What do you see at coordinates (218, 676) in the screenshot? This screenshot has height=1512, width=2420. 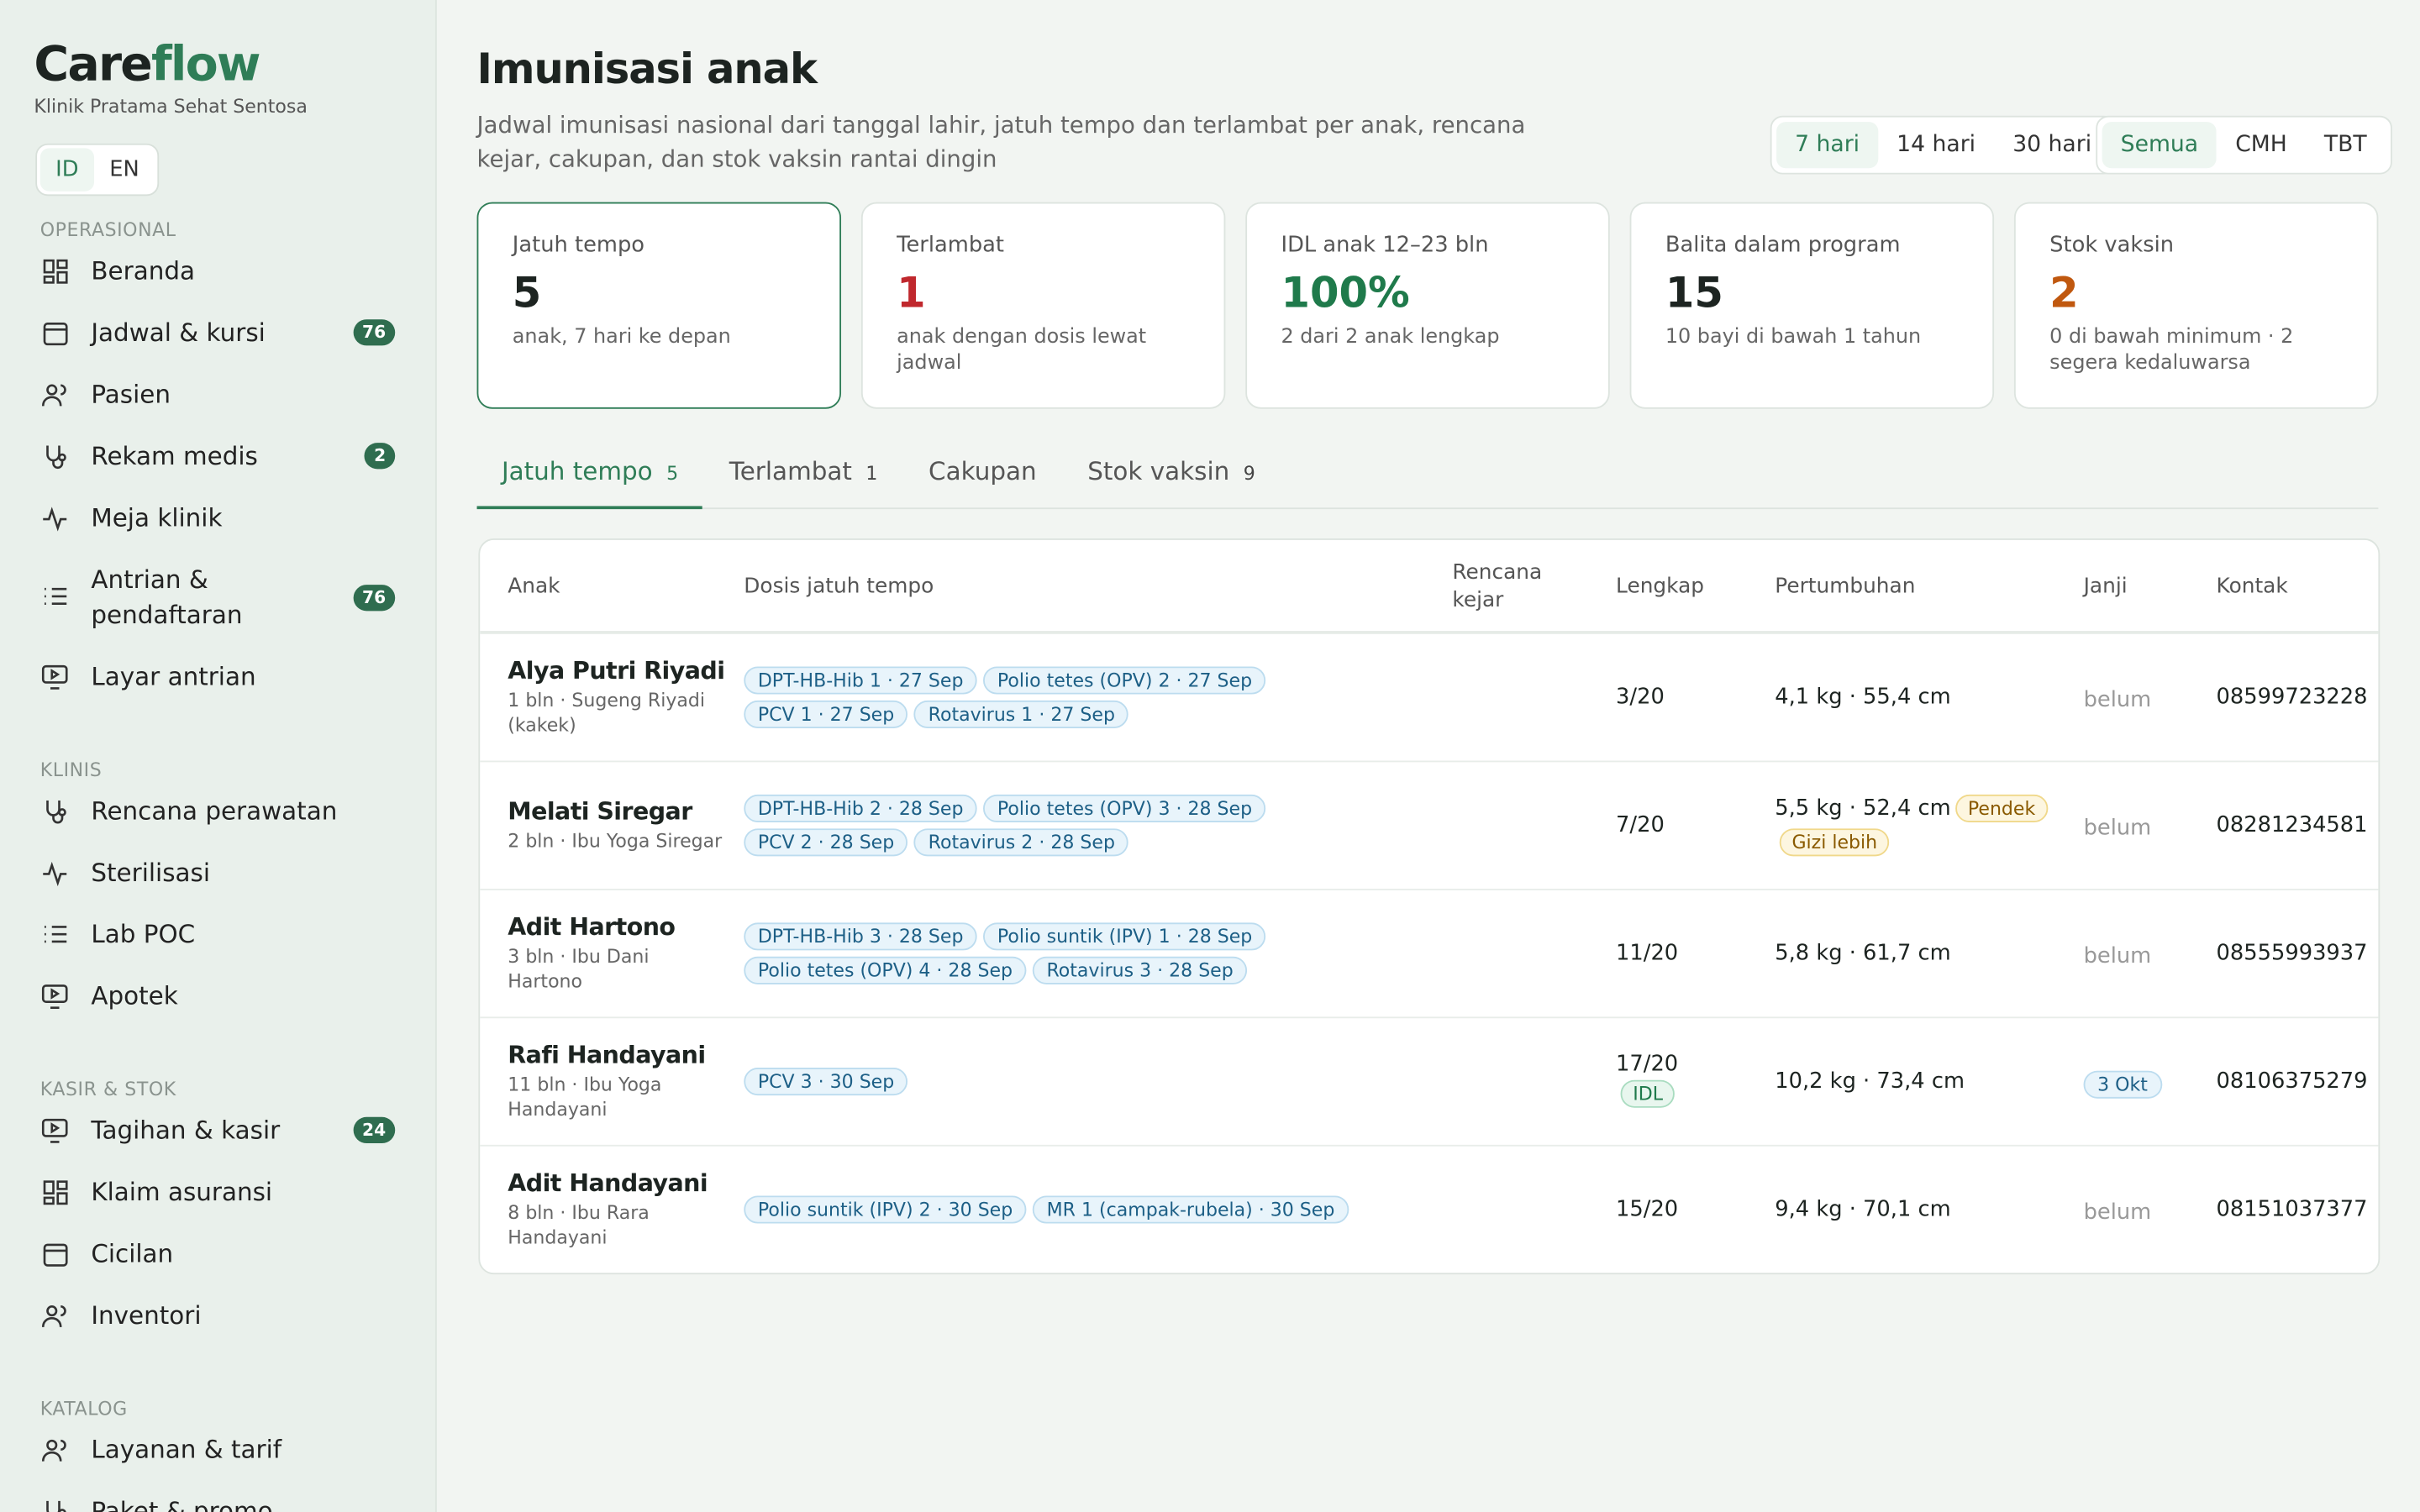 I see `nav-item: Layar antrian` at bounding box center [218, 676].